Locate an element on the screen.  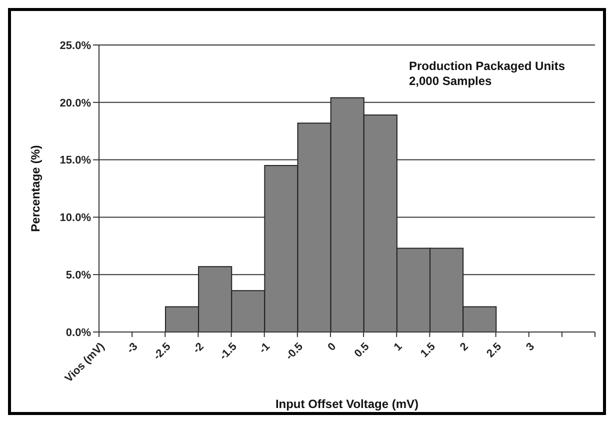
x-tick-label: -3 is located at coordinates (132, 348).